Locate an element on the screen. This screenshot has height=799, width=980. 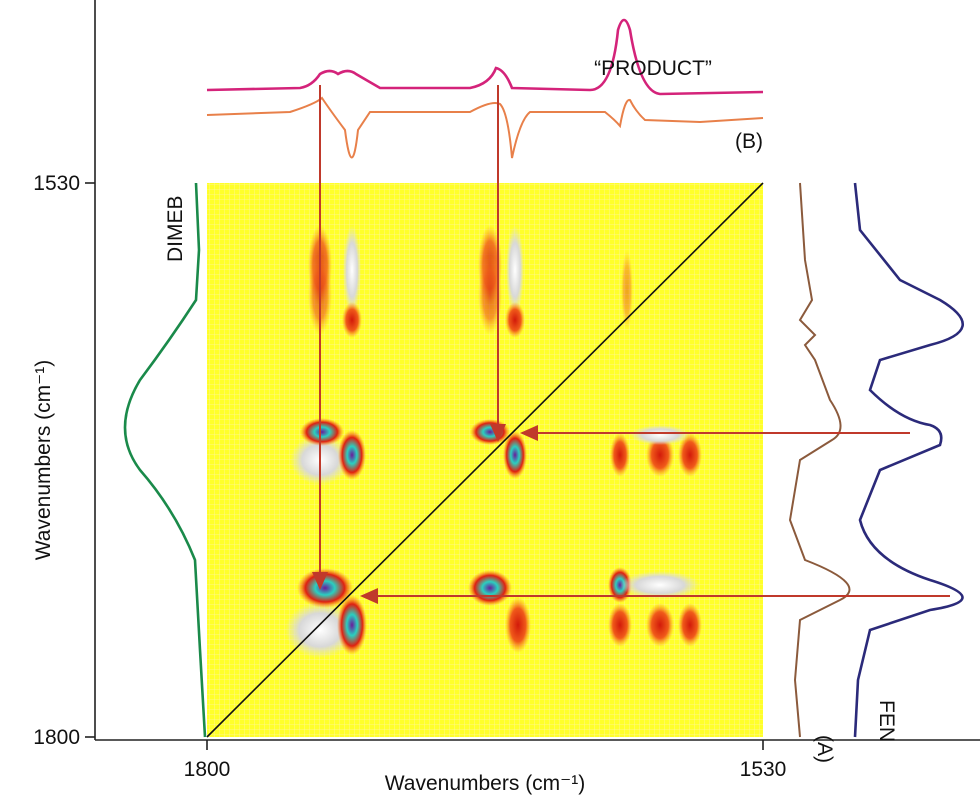
annotation: “PRODUCT” is located at coordinates (653, 68).